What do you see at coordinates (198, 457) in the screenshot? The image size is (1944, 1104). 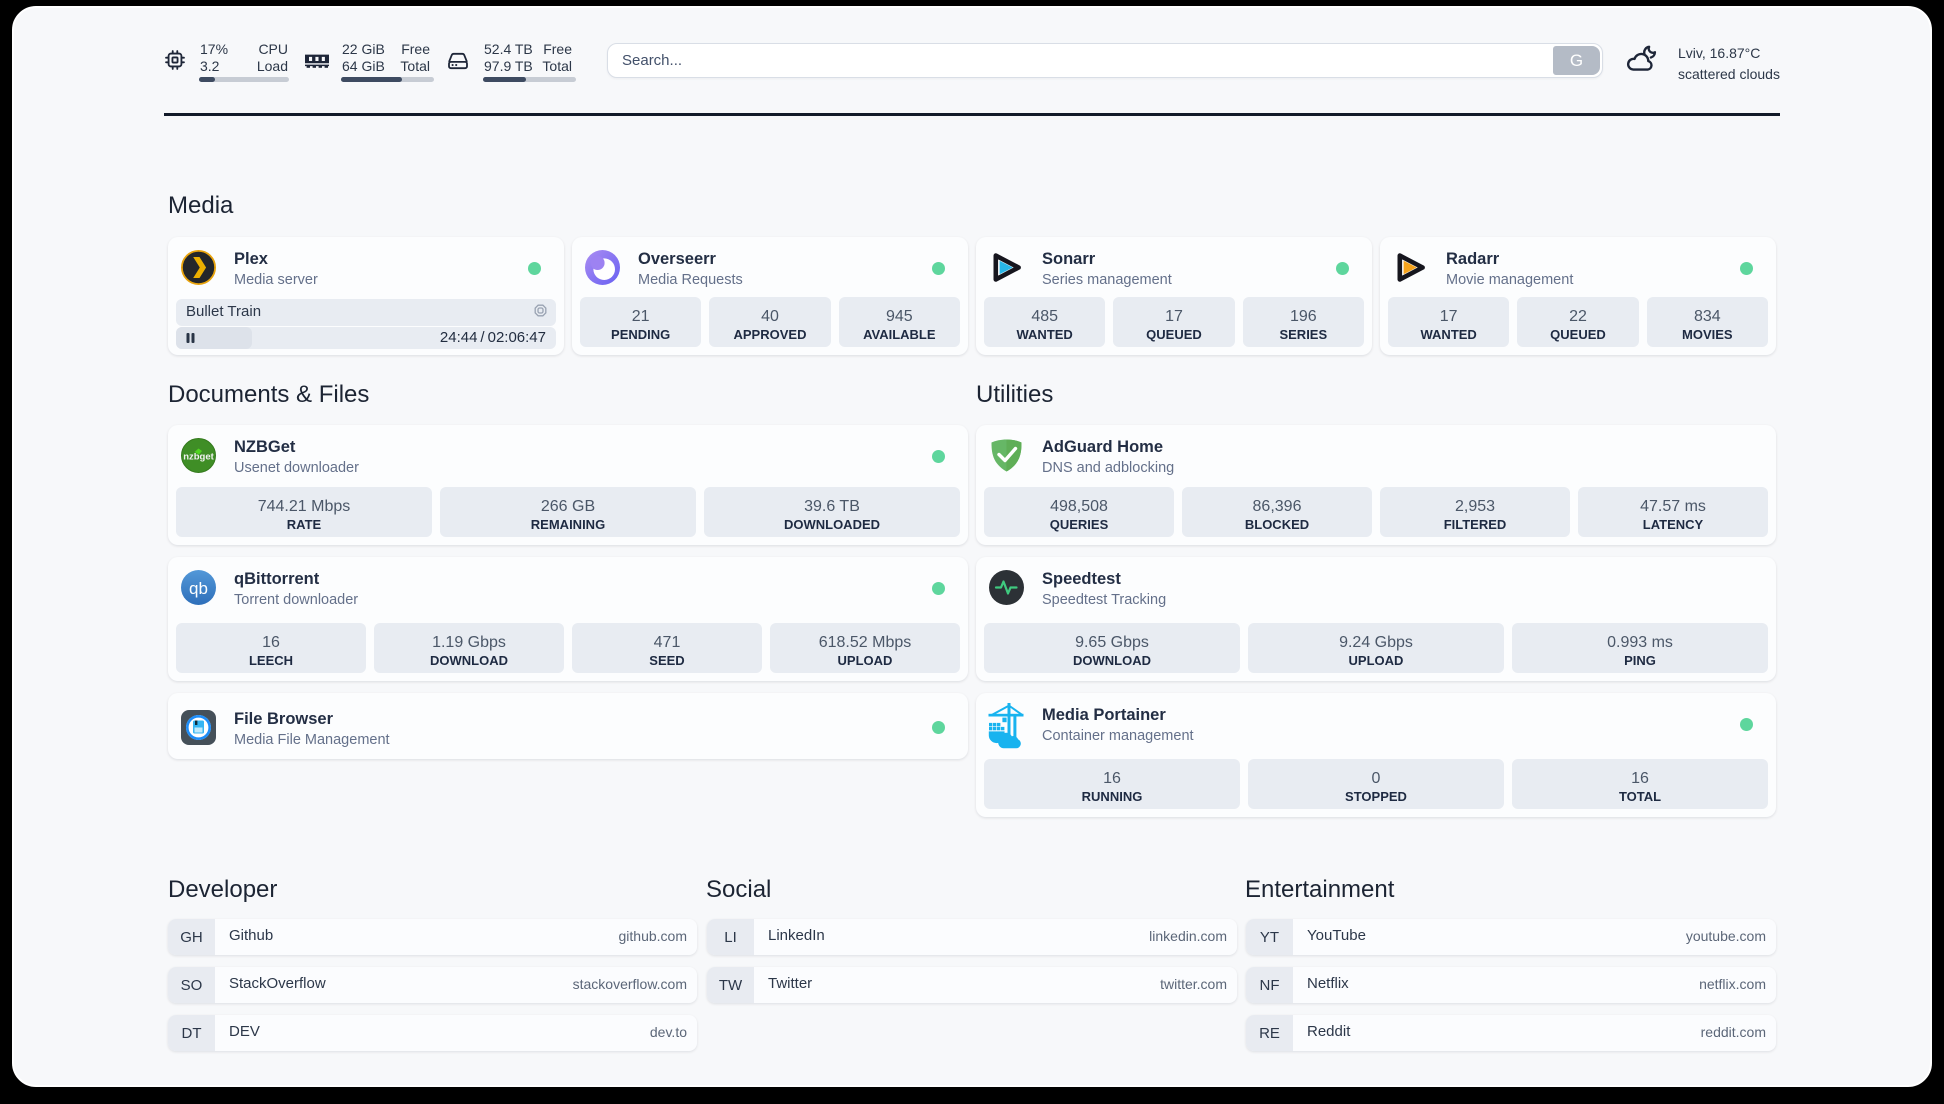 I see `svg-text: nzbget` at bounding box center [198, 457].